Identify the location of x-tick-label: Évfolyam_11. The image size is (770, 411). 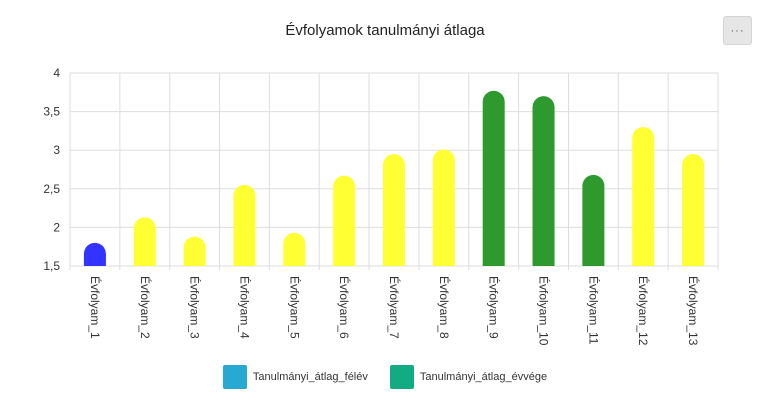
(593, 310).